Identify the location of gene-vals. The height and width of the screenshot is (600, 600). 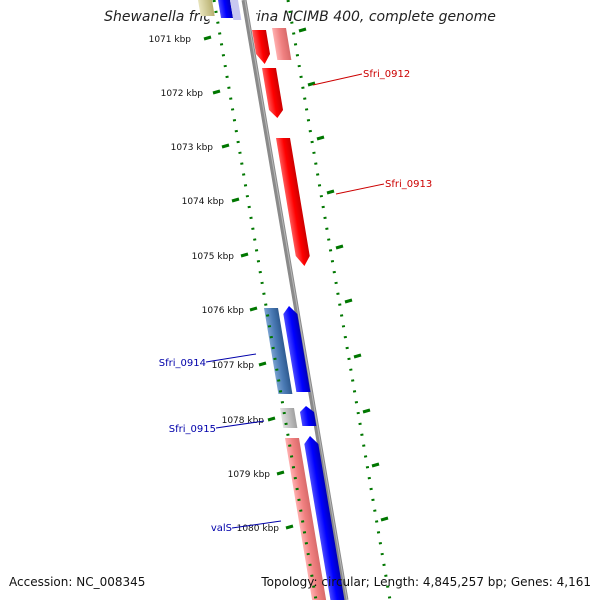
(306, 519).